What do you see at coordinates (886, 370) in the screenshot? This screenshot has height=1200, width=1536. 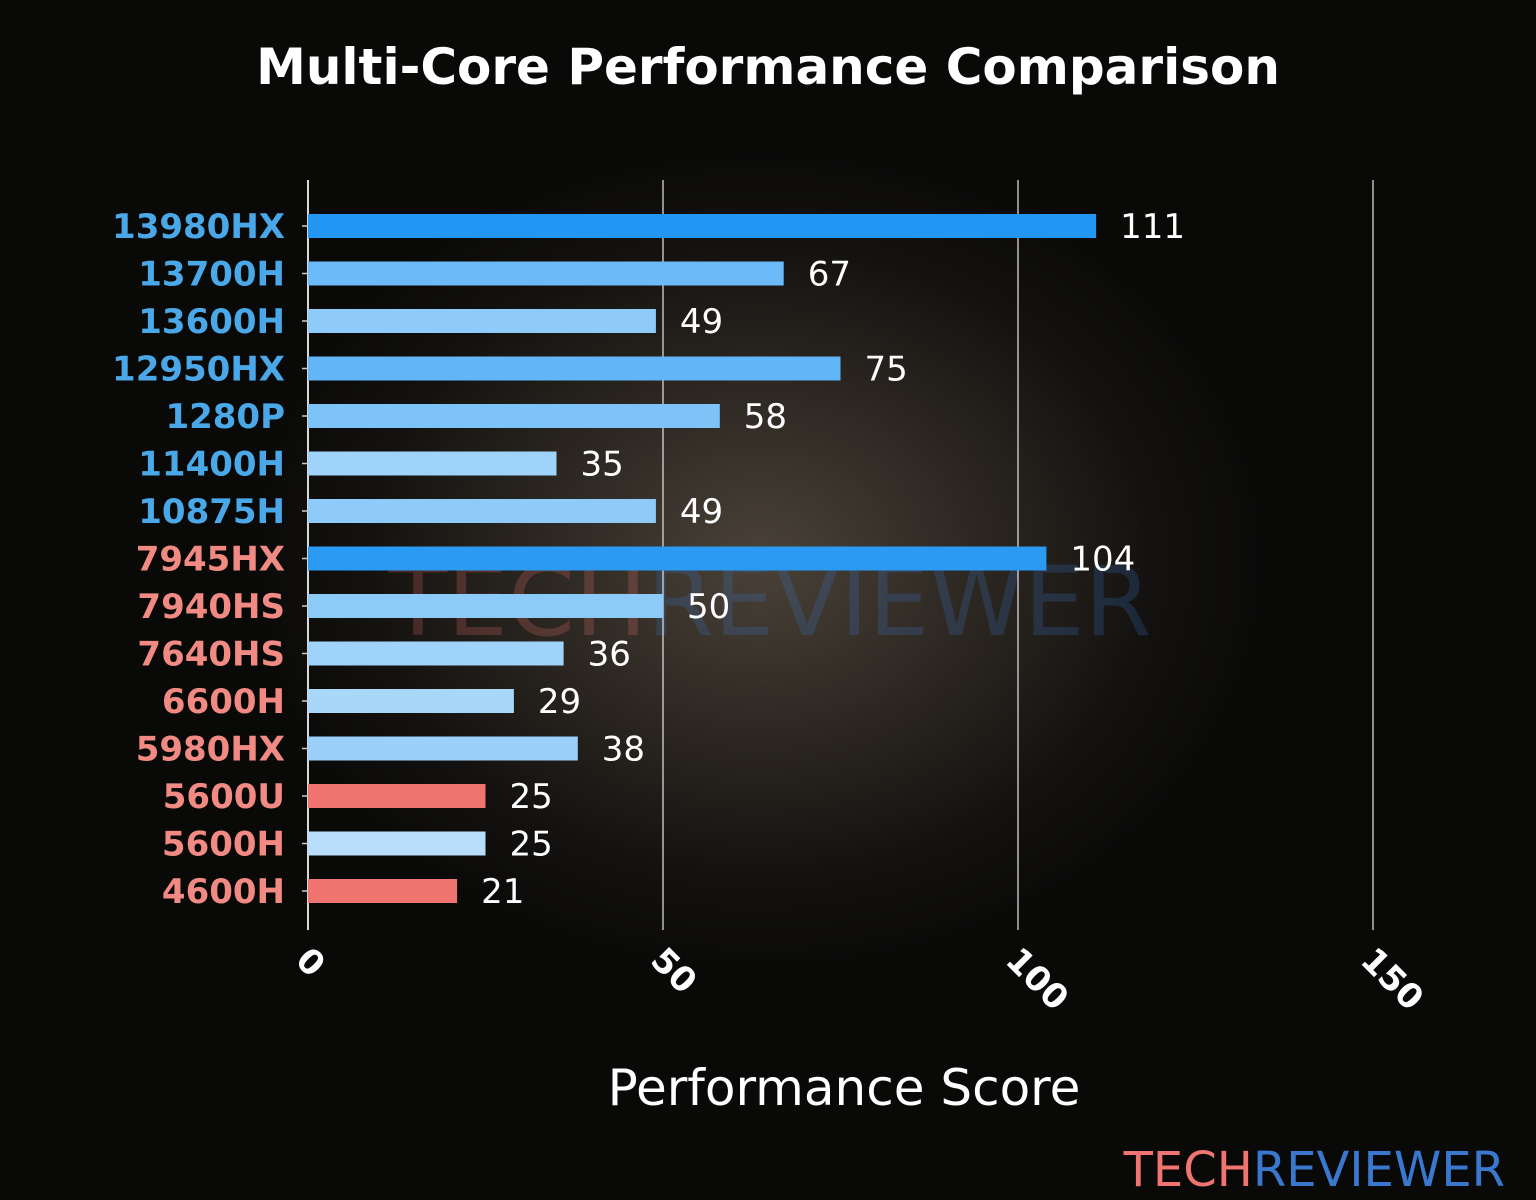 I see `data-label: 75` at bounding box center [886, 370].